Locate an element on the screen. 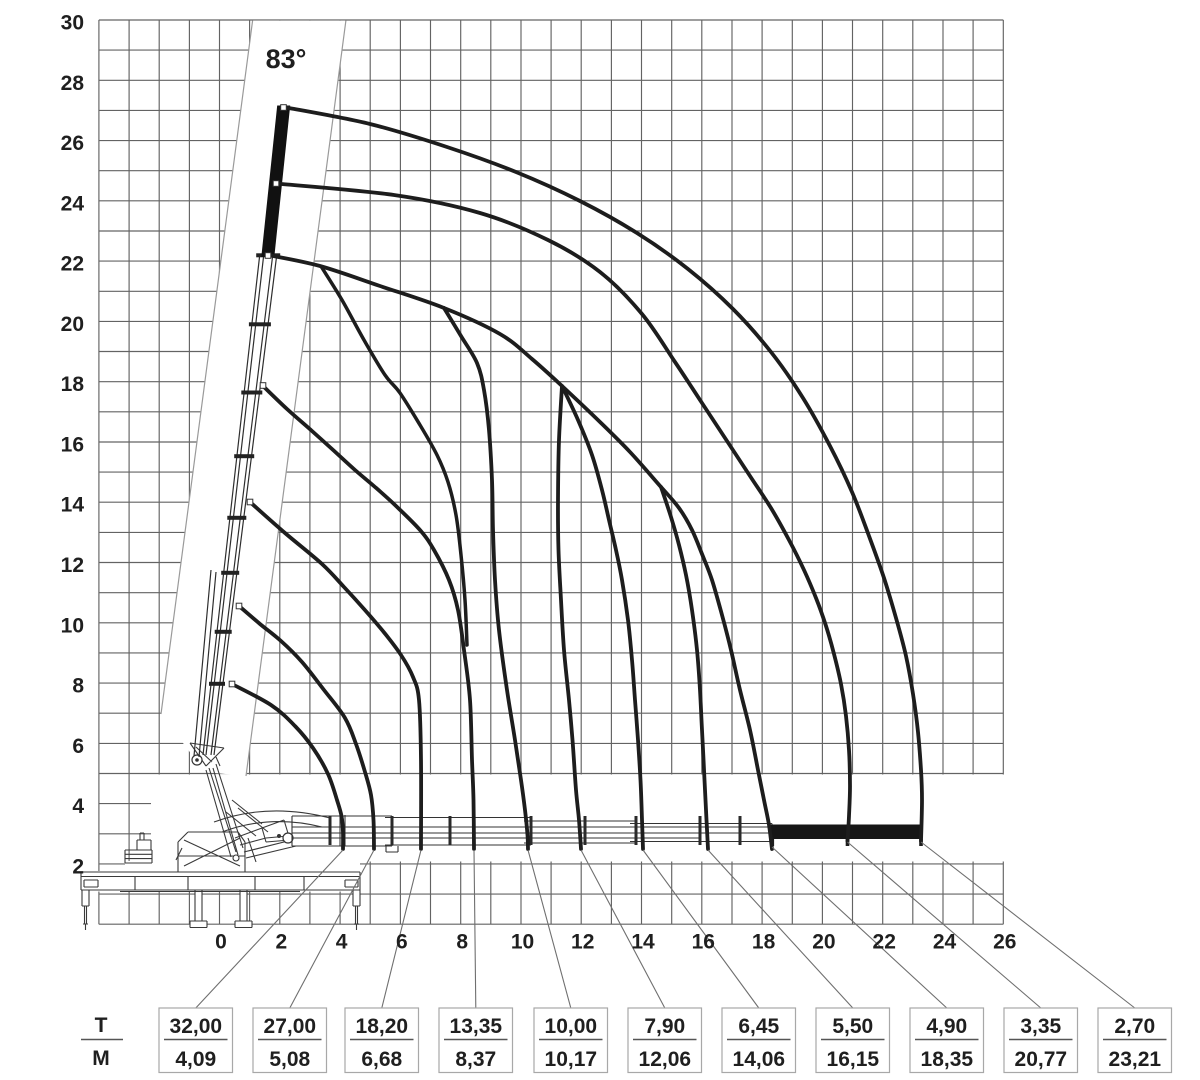 This screenshot has height=1080, width=1200. svg-text: 20,77 is located at coordinates (1041, 1059).